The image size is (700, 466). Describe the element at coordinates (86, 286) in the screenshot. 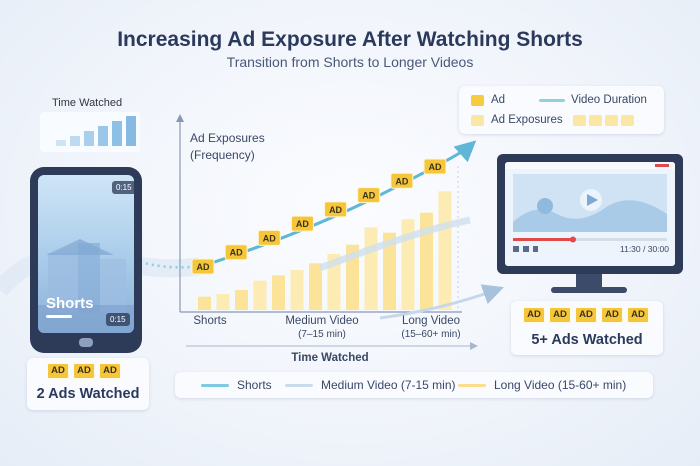

I see `city-scene-icon` at that location.